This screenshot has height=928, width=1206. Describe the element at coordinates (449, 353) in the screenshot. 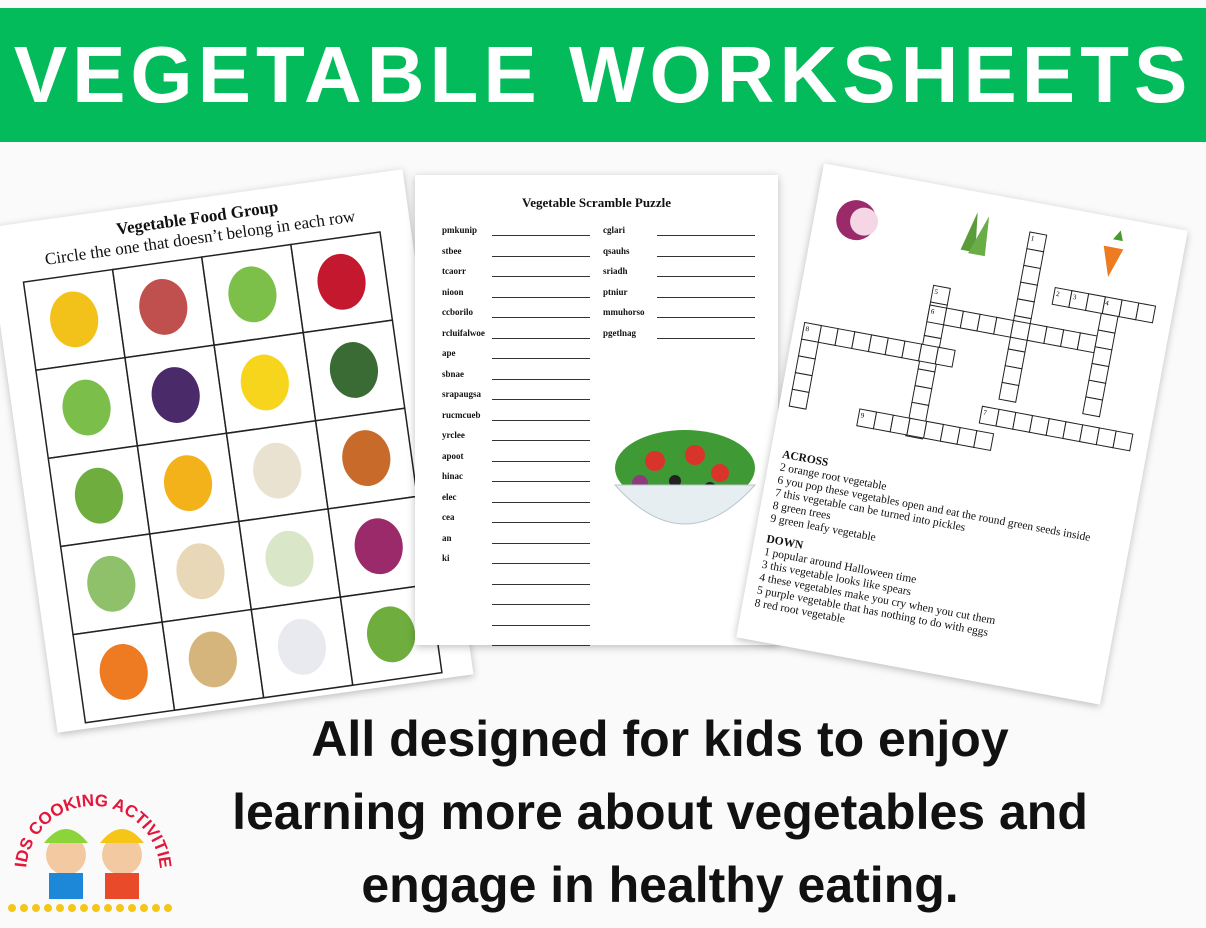

I see `scramble-word: ape` at that location.